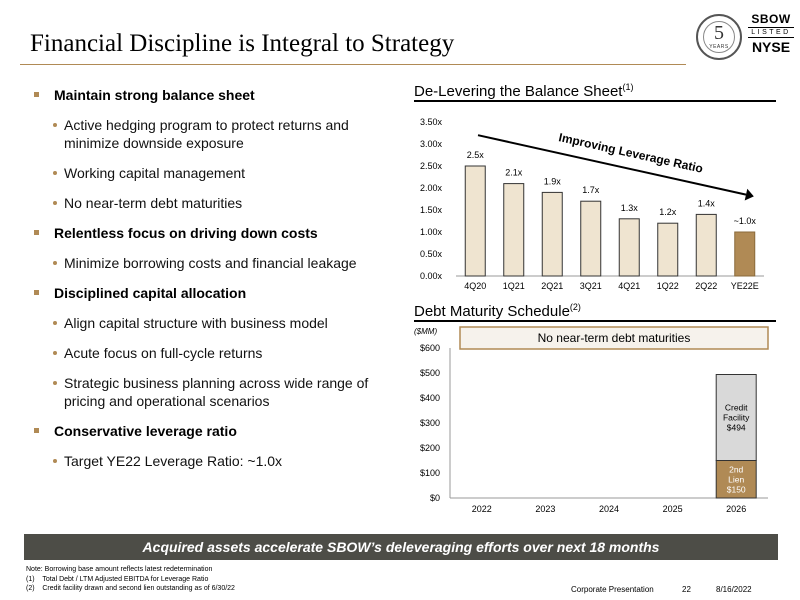 The image size is (800, 600). I want to click on segment-label: 2nd, so click(736, 469).